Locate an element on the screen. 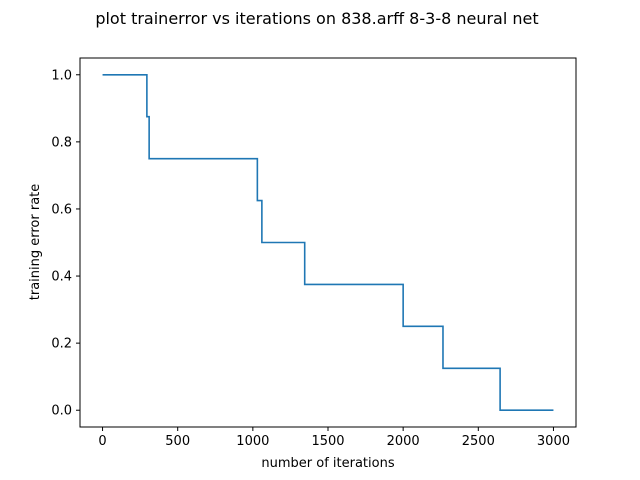  y-axis-label: training error rate is located at coordinates (35, 242).